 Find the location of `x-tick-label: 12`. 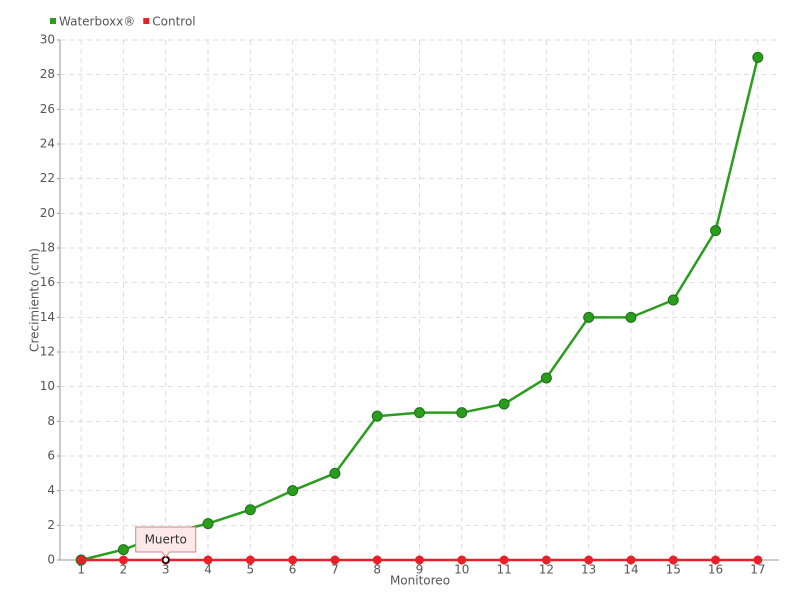

x-tick-label: 12 is located at coordinates (546, 570).